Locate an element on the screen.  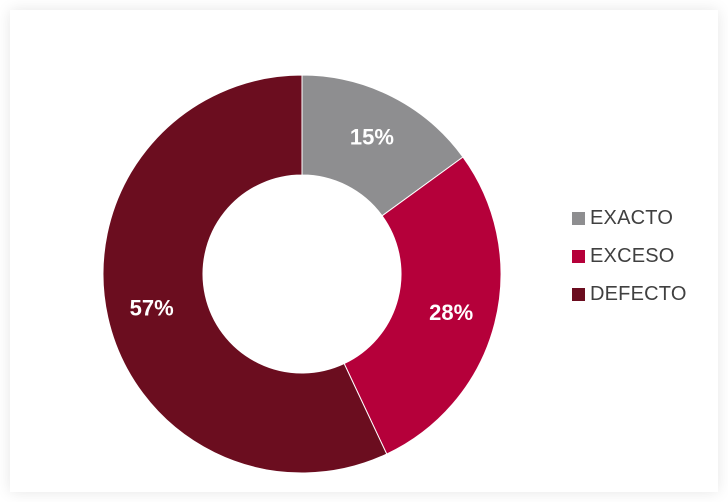
data-label-exceso: 28% is located at coordinates (451, 312).